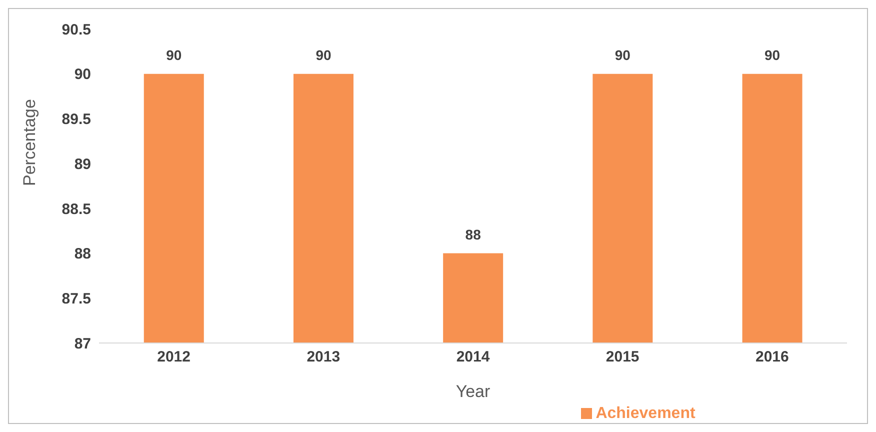 This screenshot has height=432, width=876. Describe the element at coordinates (76, 209) in the screenshot. I see `y-tick-label: 88.5` at that location.